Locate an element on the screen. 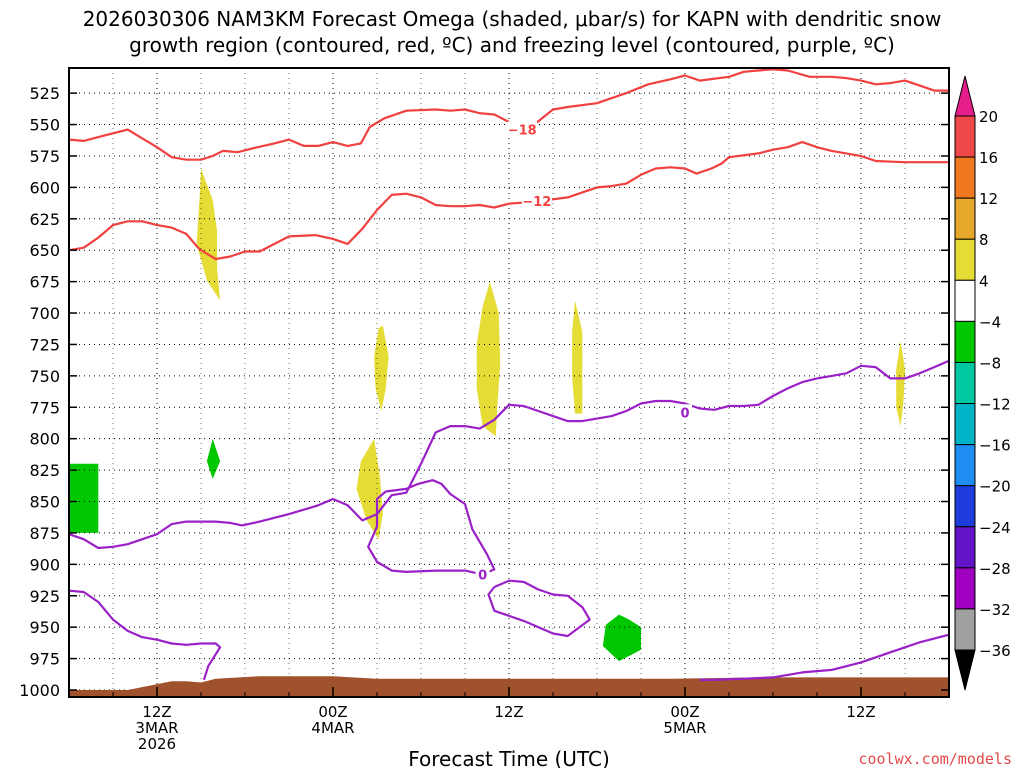  colorbar-label-9: −20 is located at coordinates (995, 487).